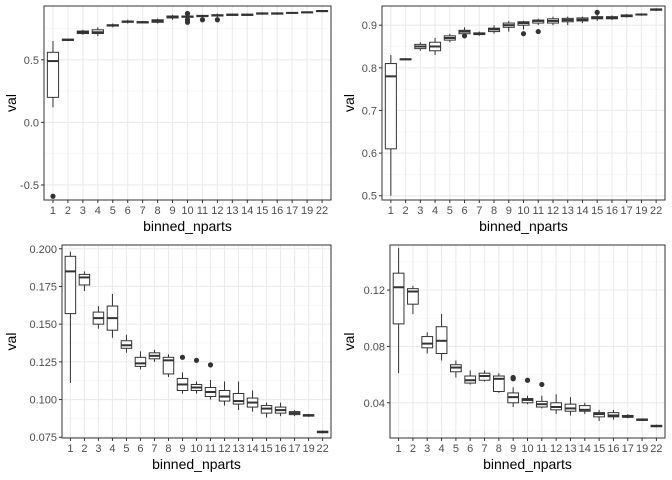 Image resolution: width=672 pixels, height=480 pixels. What do you see at coordinates (612, 211) in the screenshot?
I see `x-tick-label: 16` at bounding box center [612, 211].